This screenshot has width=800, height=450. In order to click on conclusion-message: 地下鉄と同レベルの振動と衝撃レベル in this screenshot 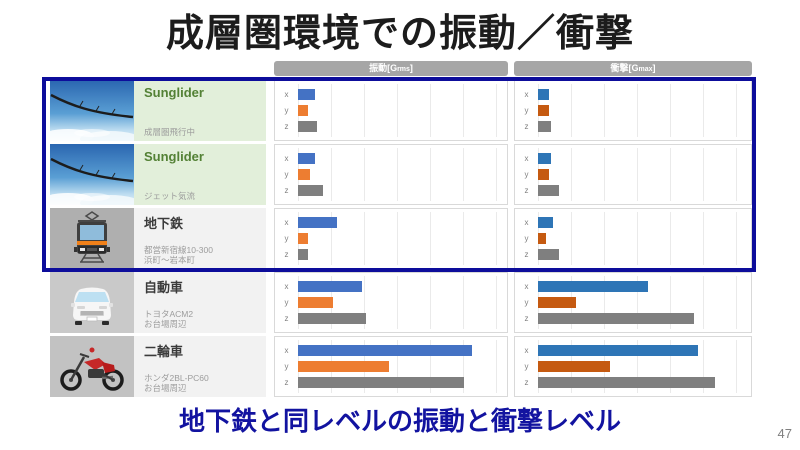, I will do `click(399, 421)`.